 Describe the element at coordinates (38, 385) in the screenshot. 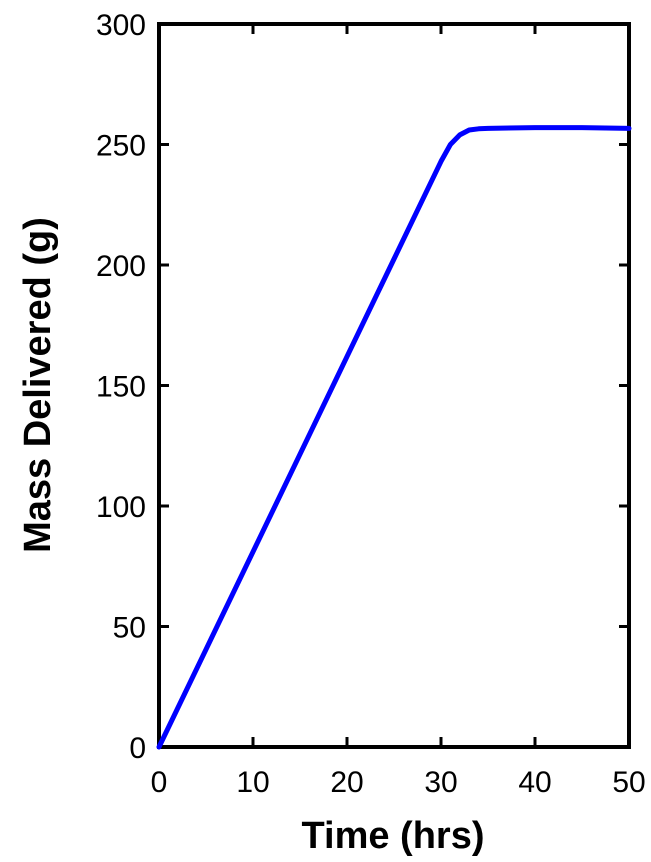

I see `y-axis-title: Mass Delivered (g)` at that location.